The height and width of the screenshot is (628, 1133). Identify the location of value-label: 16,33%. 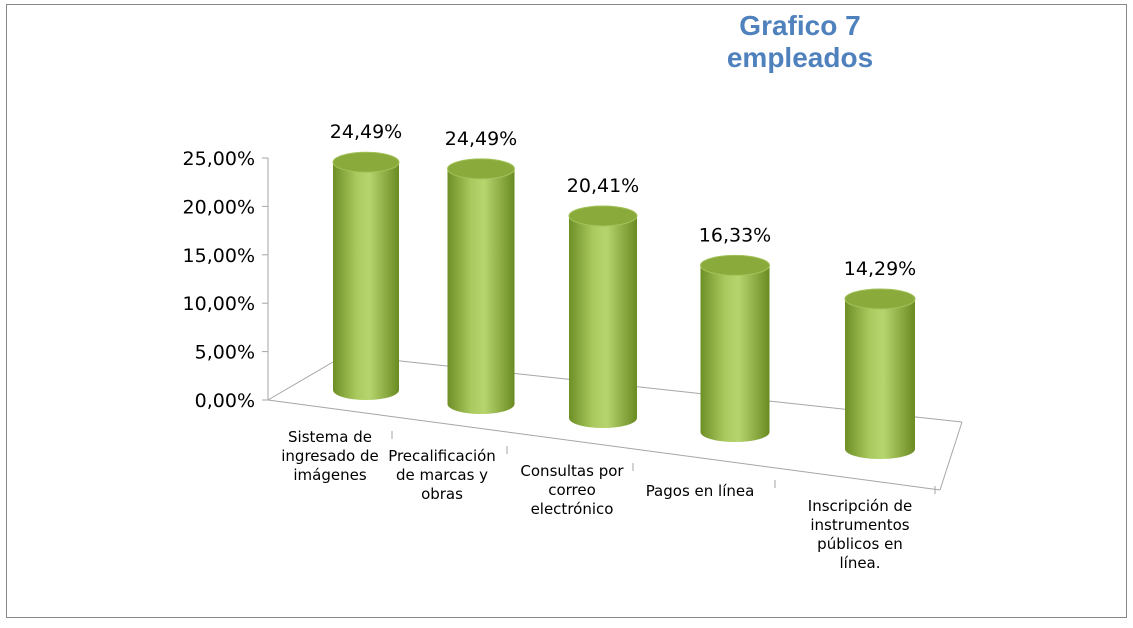
(735, 235).